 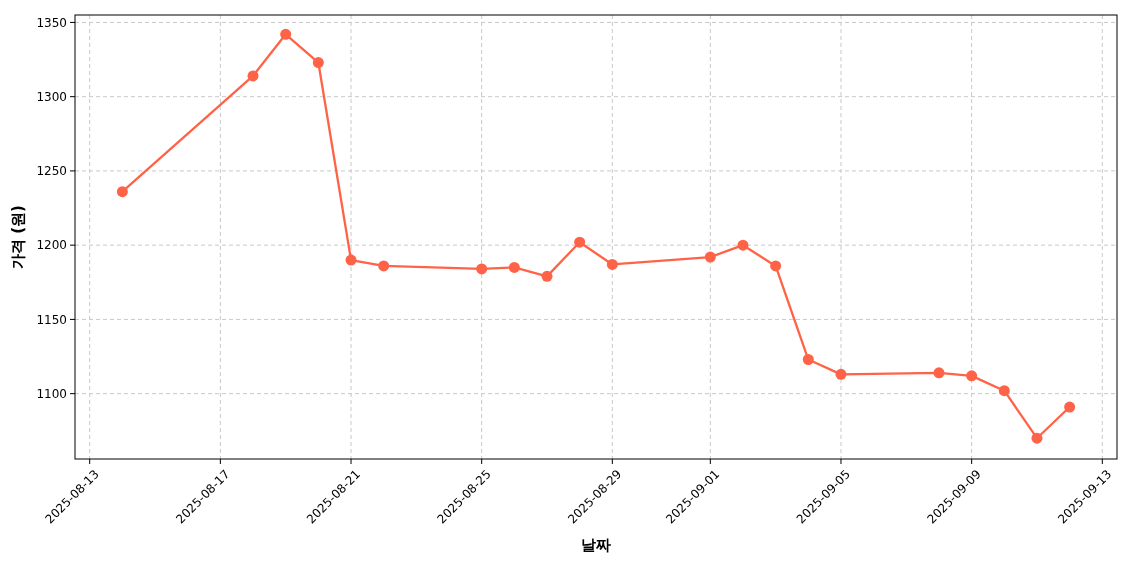 I want to click on y-tick-label: 1300, so click(x=51, y=96).